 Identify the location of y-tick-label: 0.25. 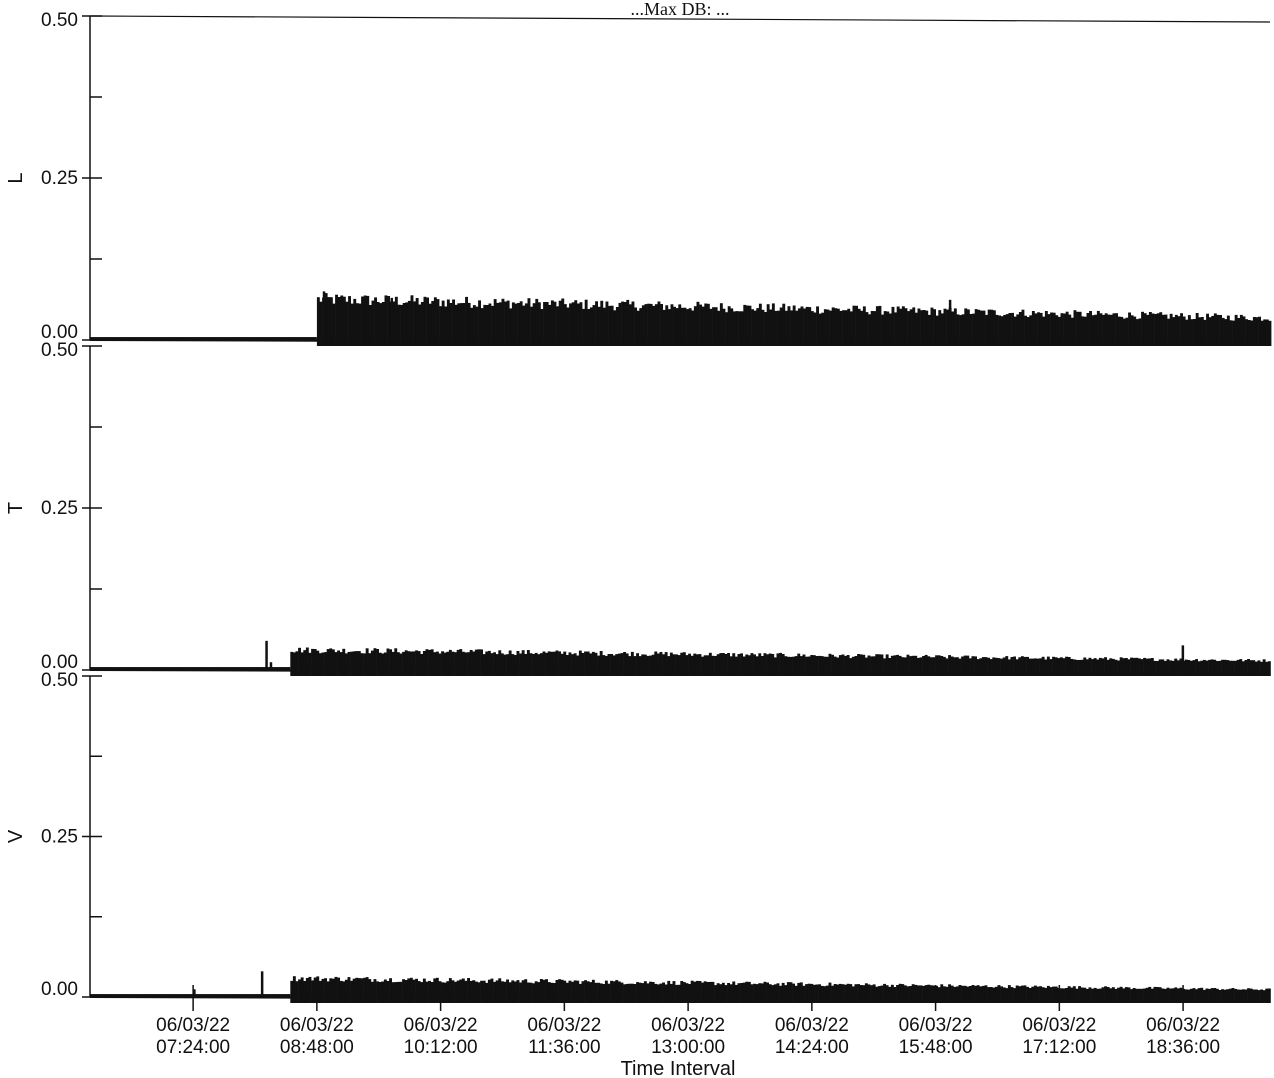
(59, 178).